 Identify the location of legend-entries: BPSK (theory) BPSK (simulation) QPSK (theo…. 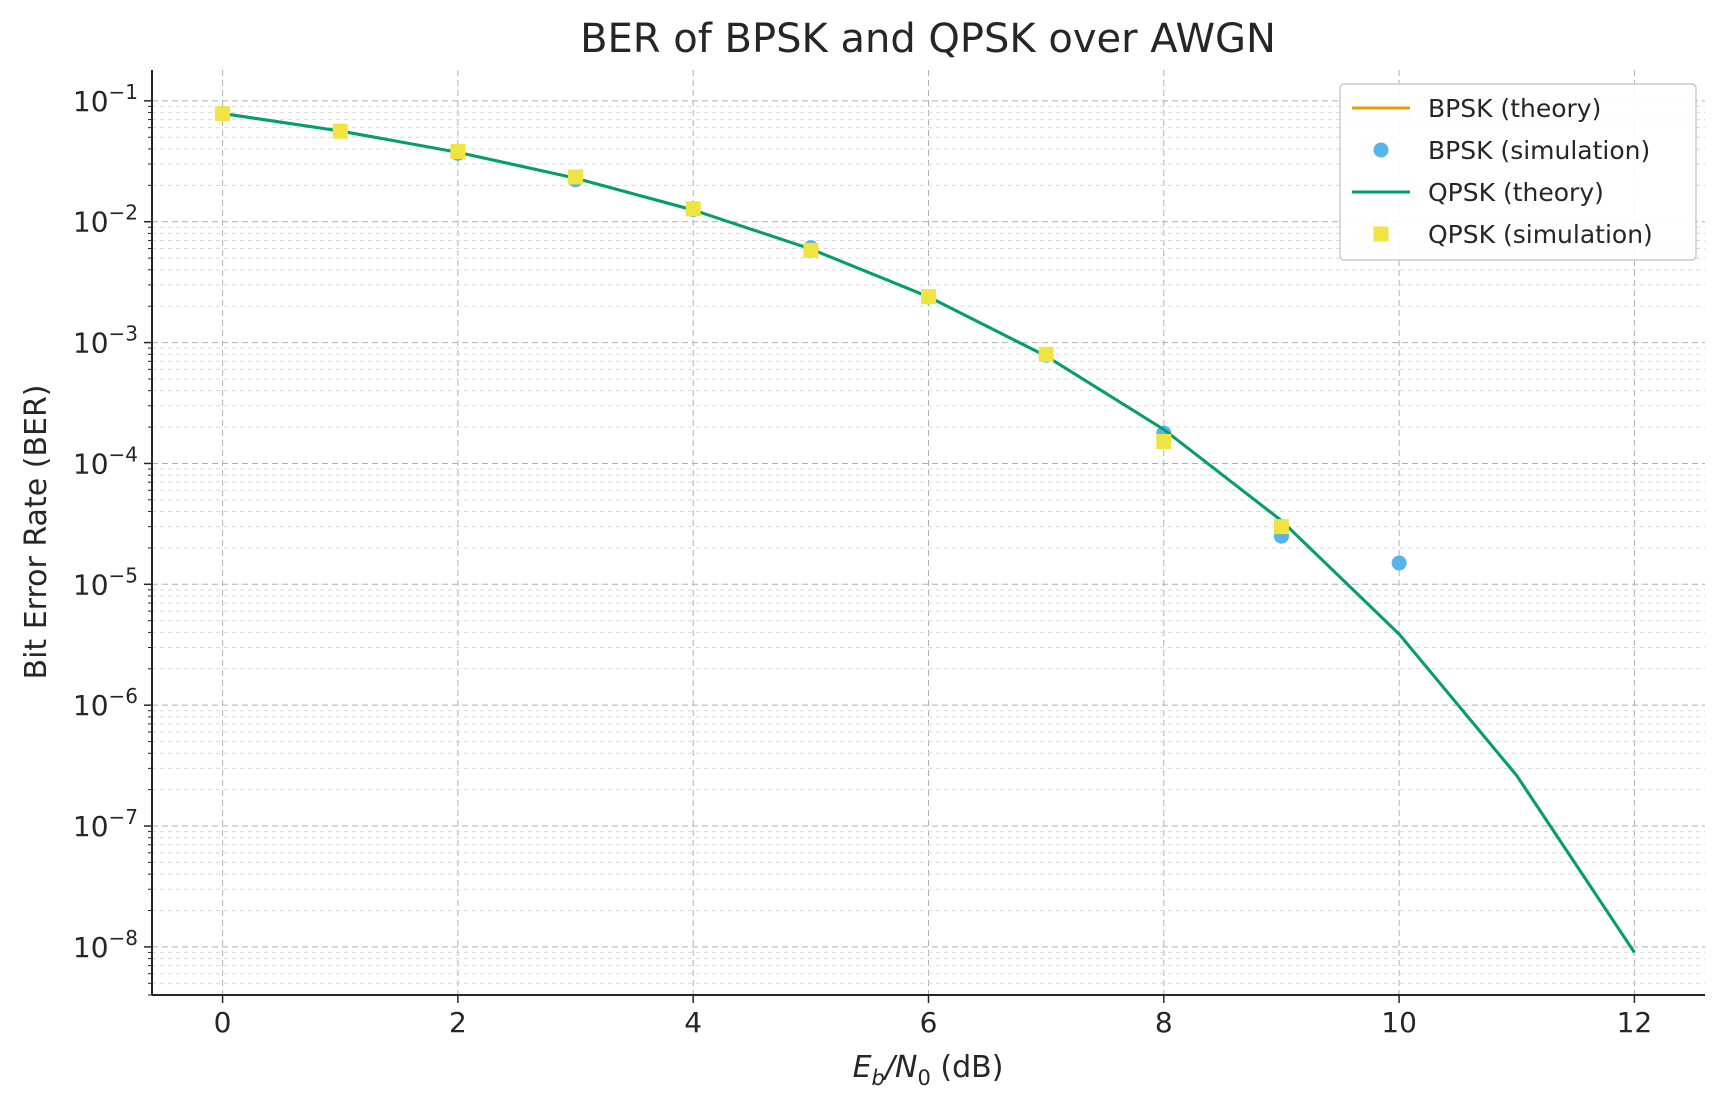
(1502, 171).